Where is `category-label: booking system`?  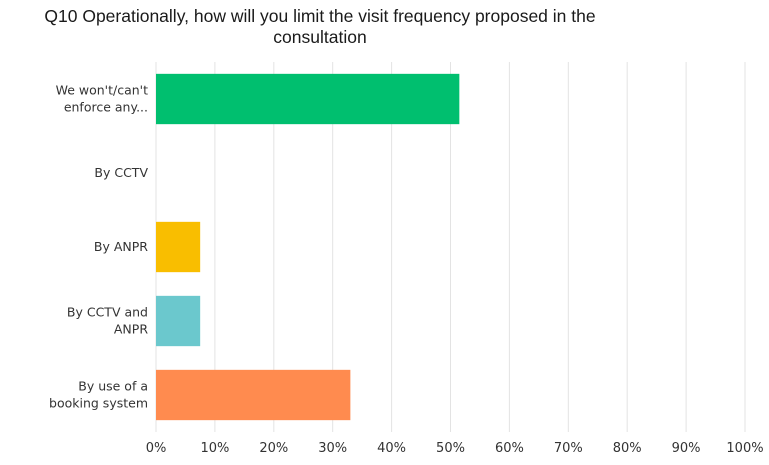
category-label: booking system is located at coordinates (98, 403).